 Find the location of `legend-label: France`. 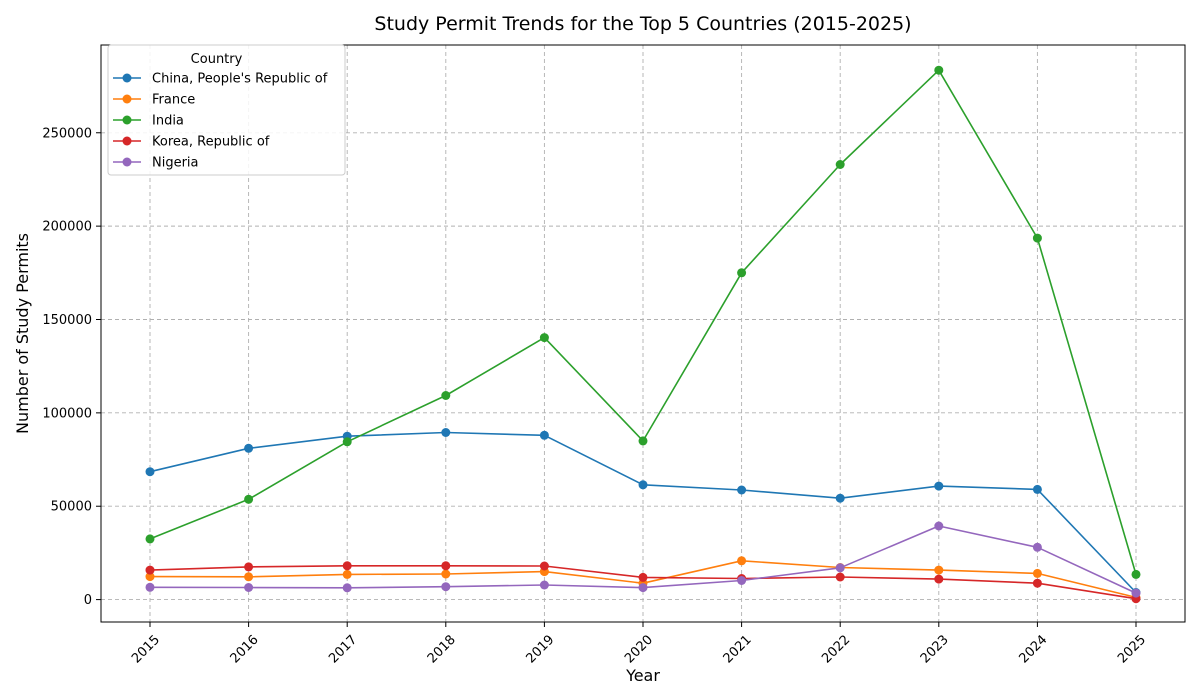

legend-label: France is located at coordinates (173, 100).